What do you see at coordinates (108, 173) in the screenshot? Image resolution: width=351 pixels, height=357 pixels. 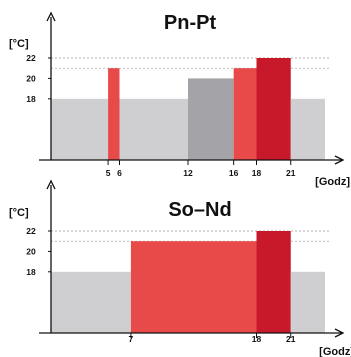 I see `x-tick-label: 5` at bounding box center [108, 173].